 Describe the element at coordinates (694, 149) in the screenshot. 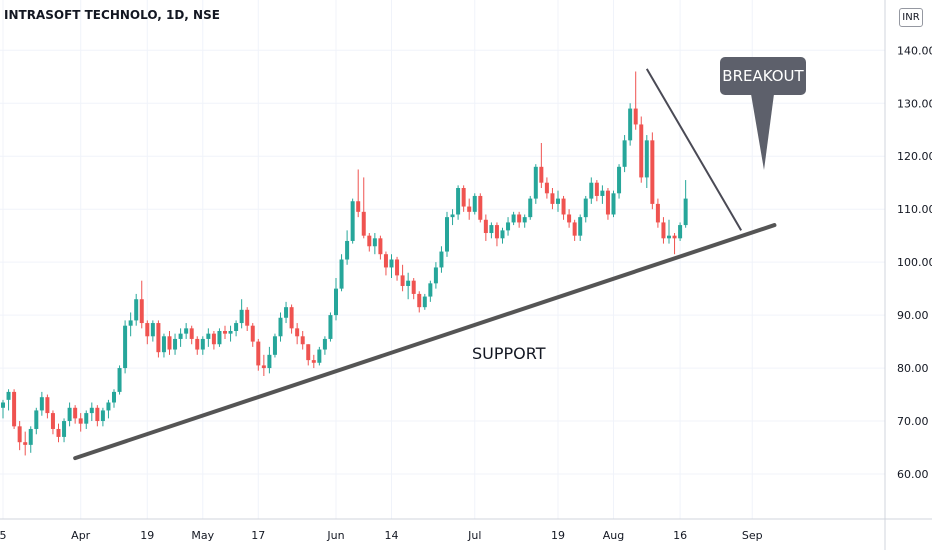

I see `breakout-trendline` at that location.